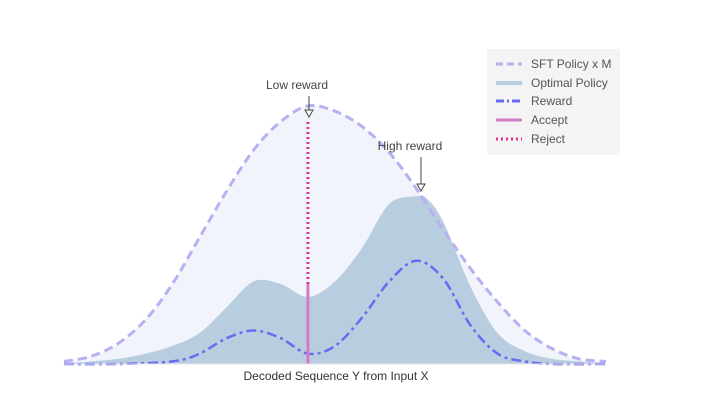 The image size is (711, 400). I want to click on low-reward-label: Low reward, so click(297, 85).